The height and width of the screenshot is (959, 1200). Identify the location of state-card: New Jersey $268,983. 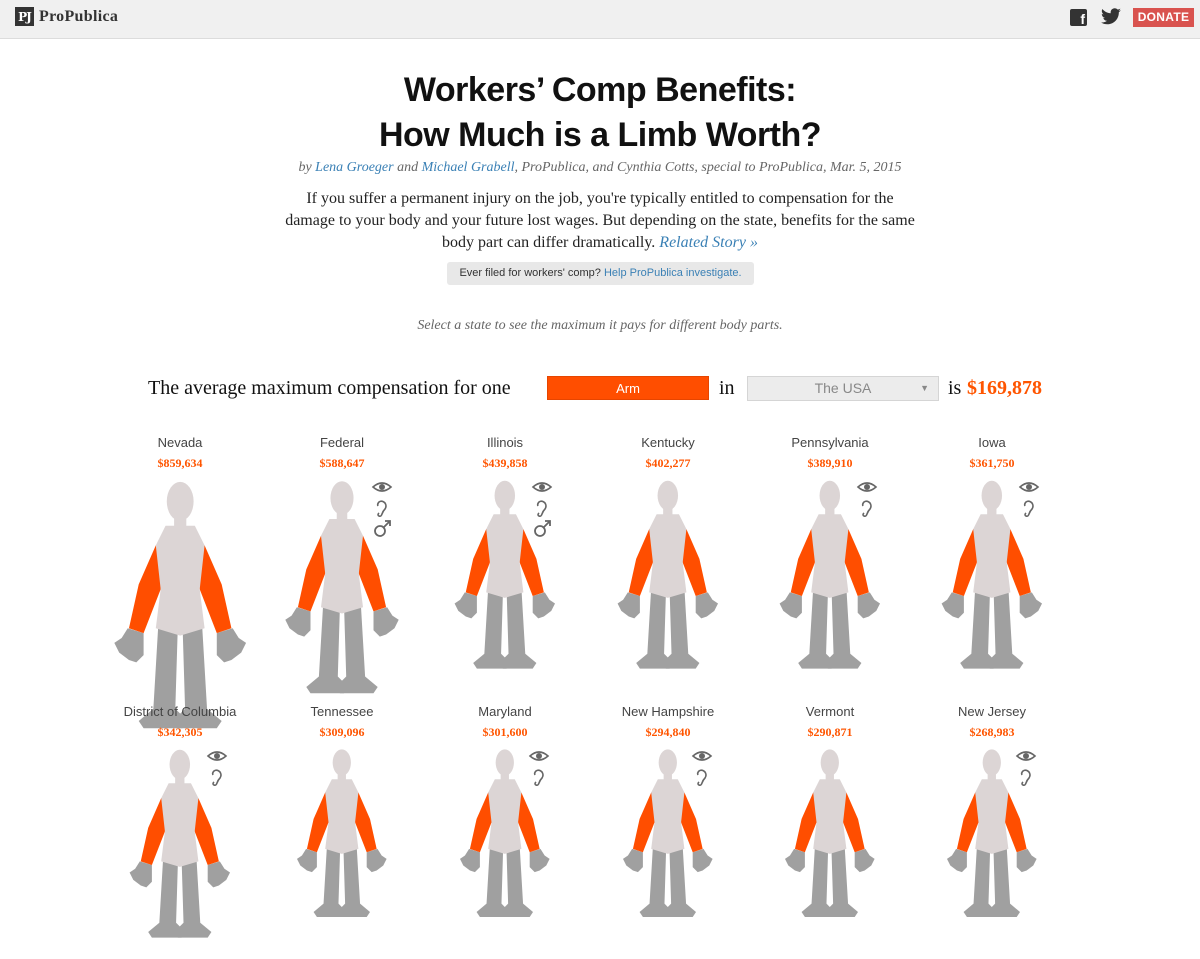
(992, 829).